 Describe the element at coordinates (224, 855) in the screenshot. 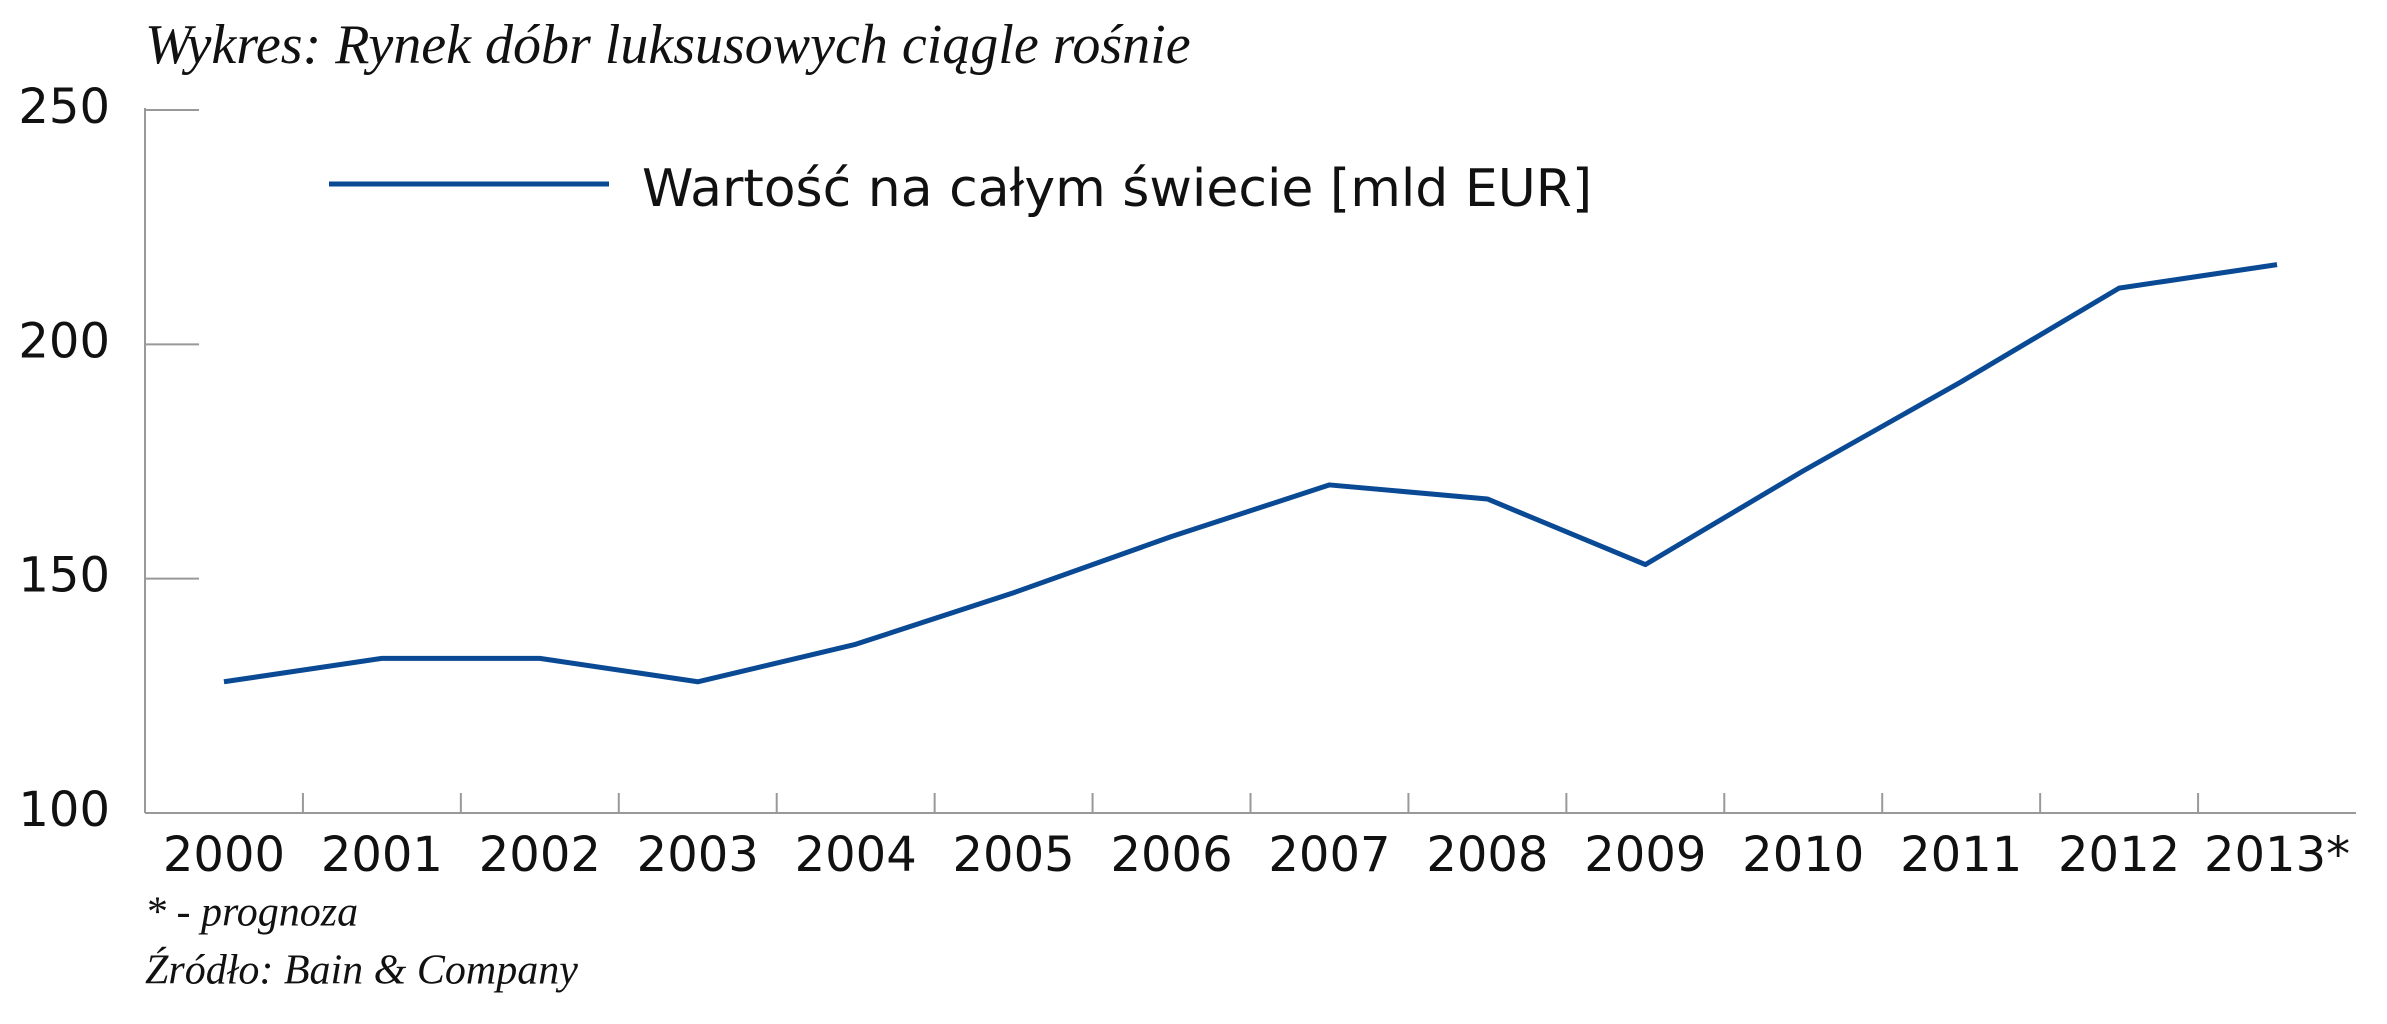

I see `x-tick-label: 2000` at that location.